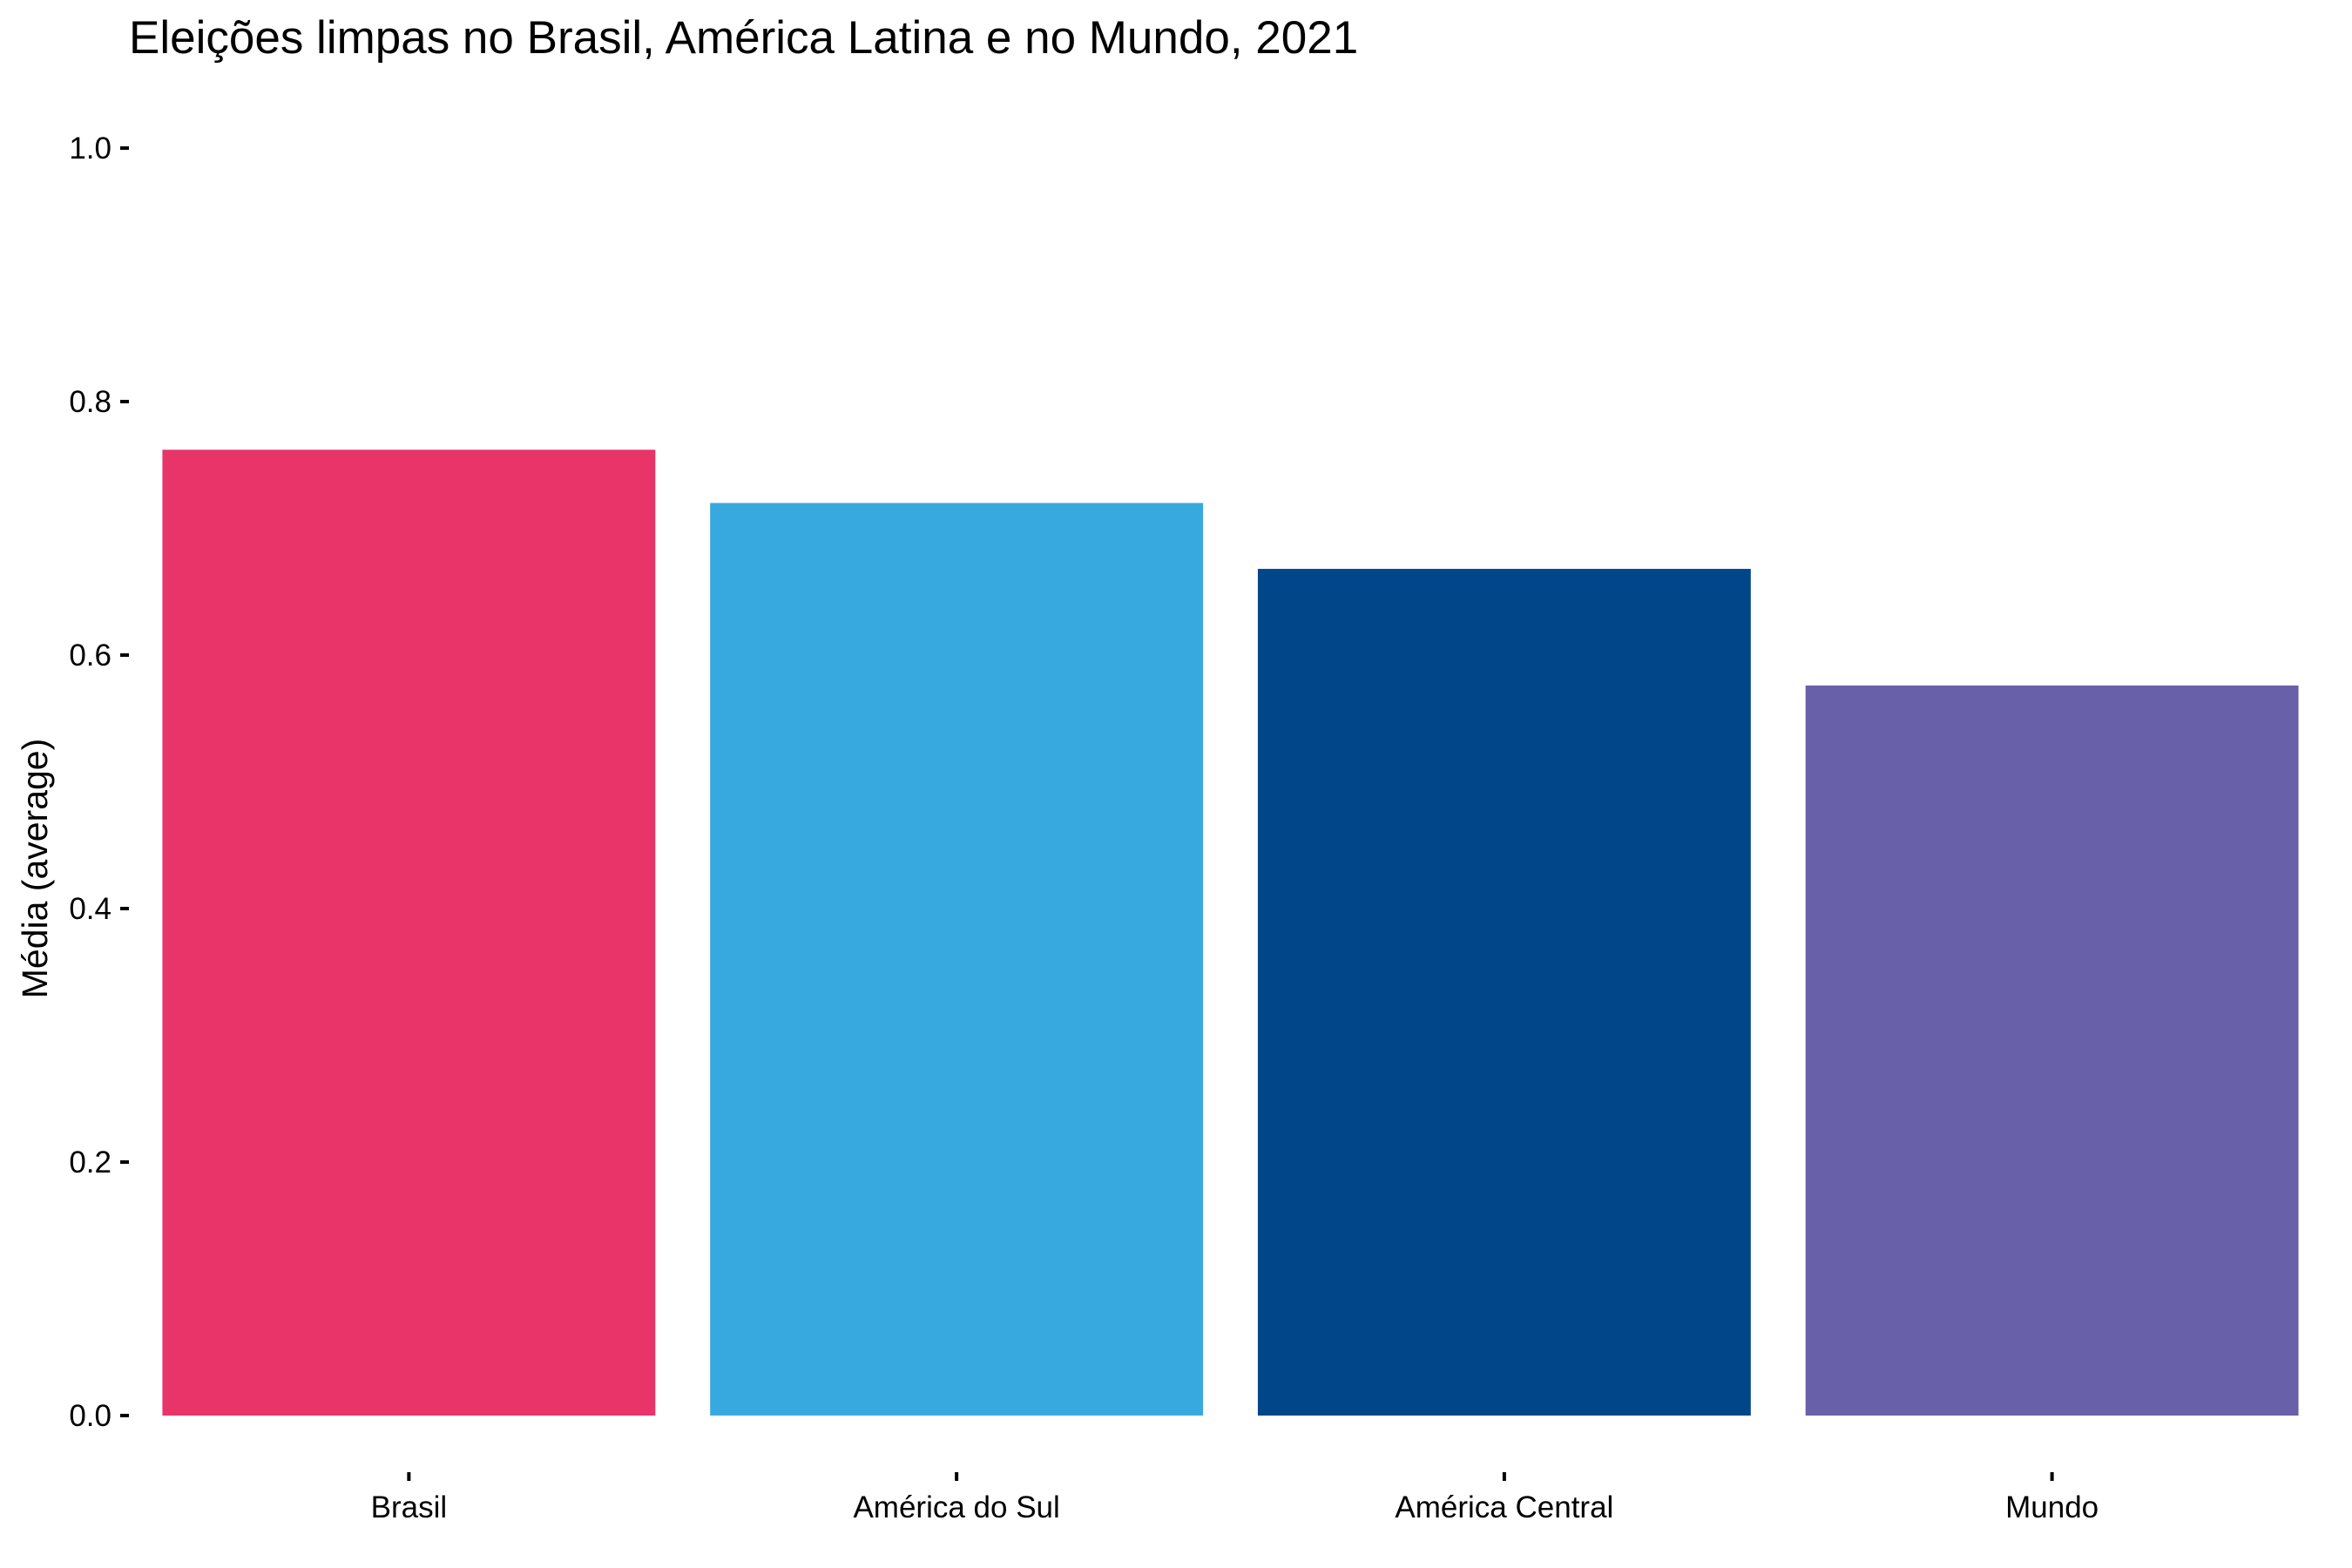 Image resolution: width=2352 pixels, height=1568 pixels. Describe the element at coordinates (410, 1507) in the screenshot. I see `x-tick-label: Brasil` at that location.